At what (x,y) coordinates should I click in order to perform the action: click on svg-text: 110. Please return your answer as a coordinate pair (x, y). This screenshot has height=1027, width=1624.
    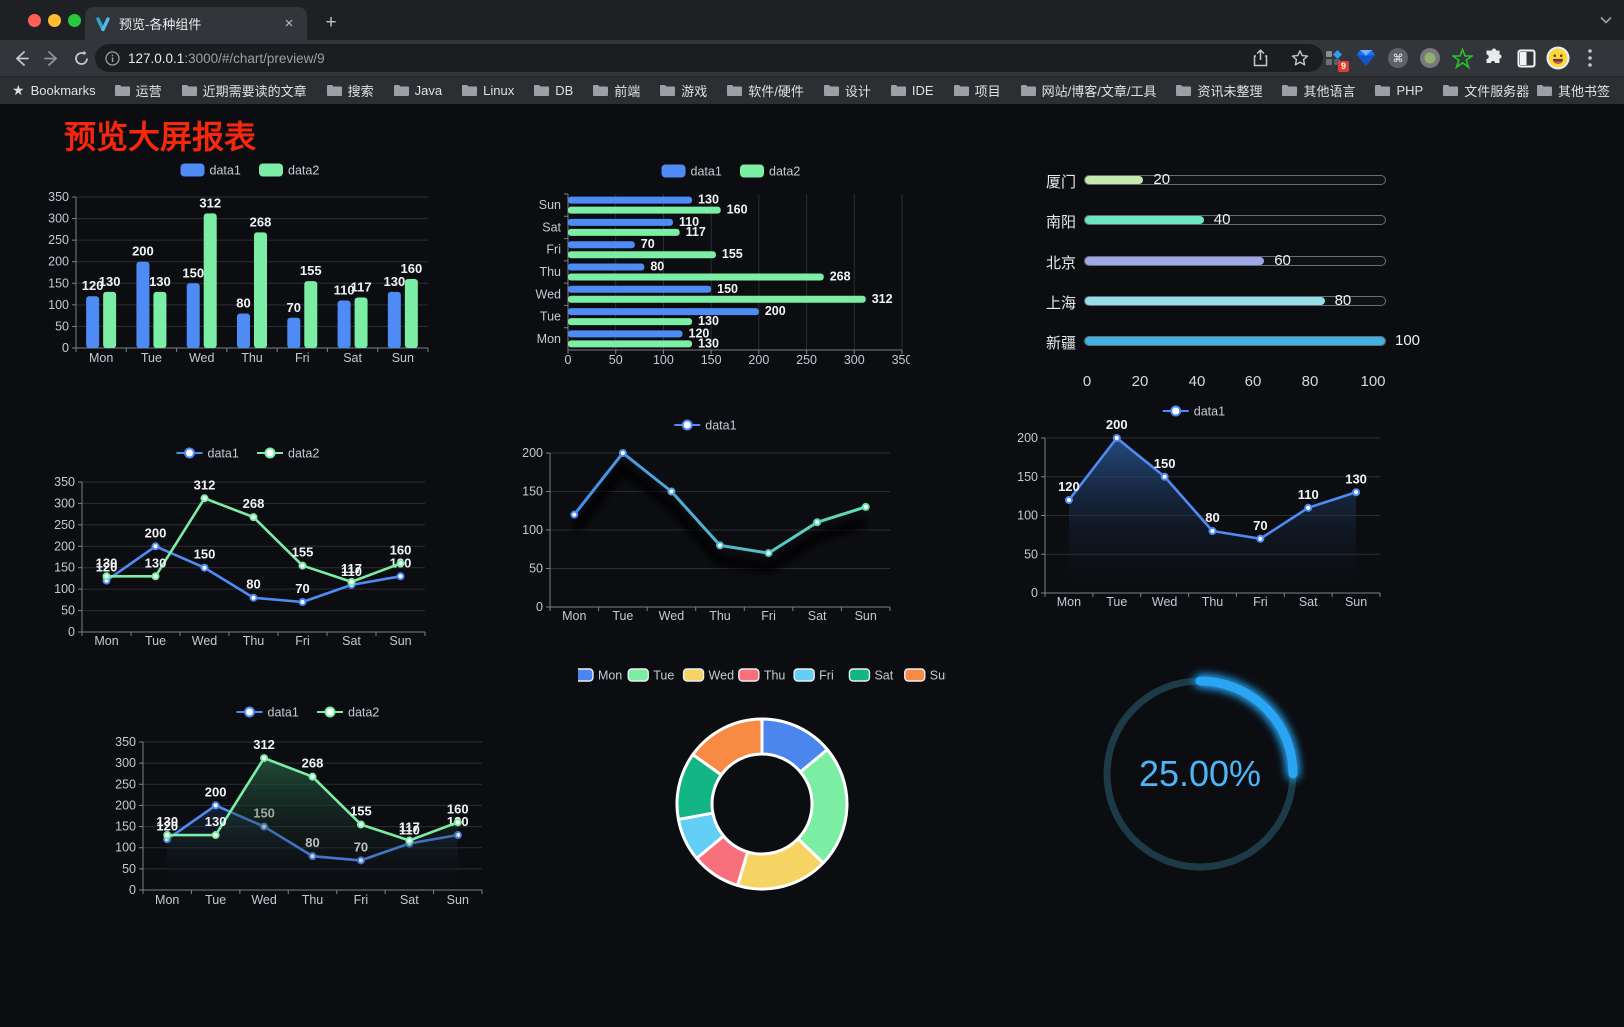
    Looking at the image, I should click on (1308, 494).